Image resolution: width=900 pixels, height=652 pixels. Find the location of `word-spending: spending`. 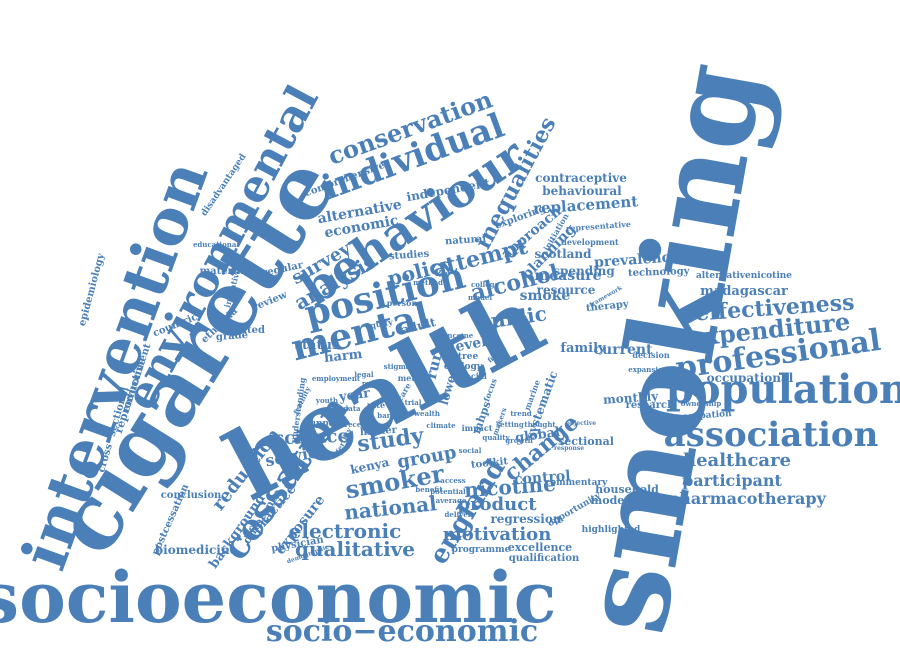

word-spending: spending is located at coordinates (584, 271).